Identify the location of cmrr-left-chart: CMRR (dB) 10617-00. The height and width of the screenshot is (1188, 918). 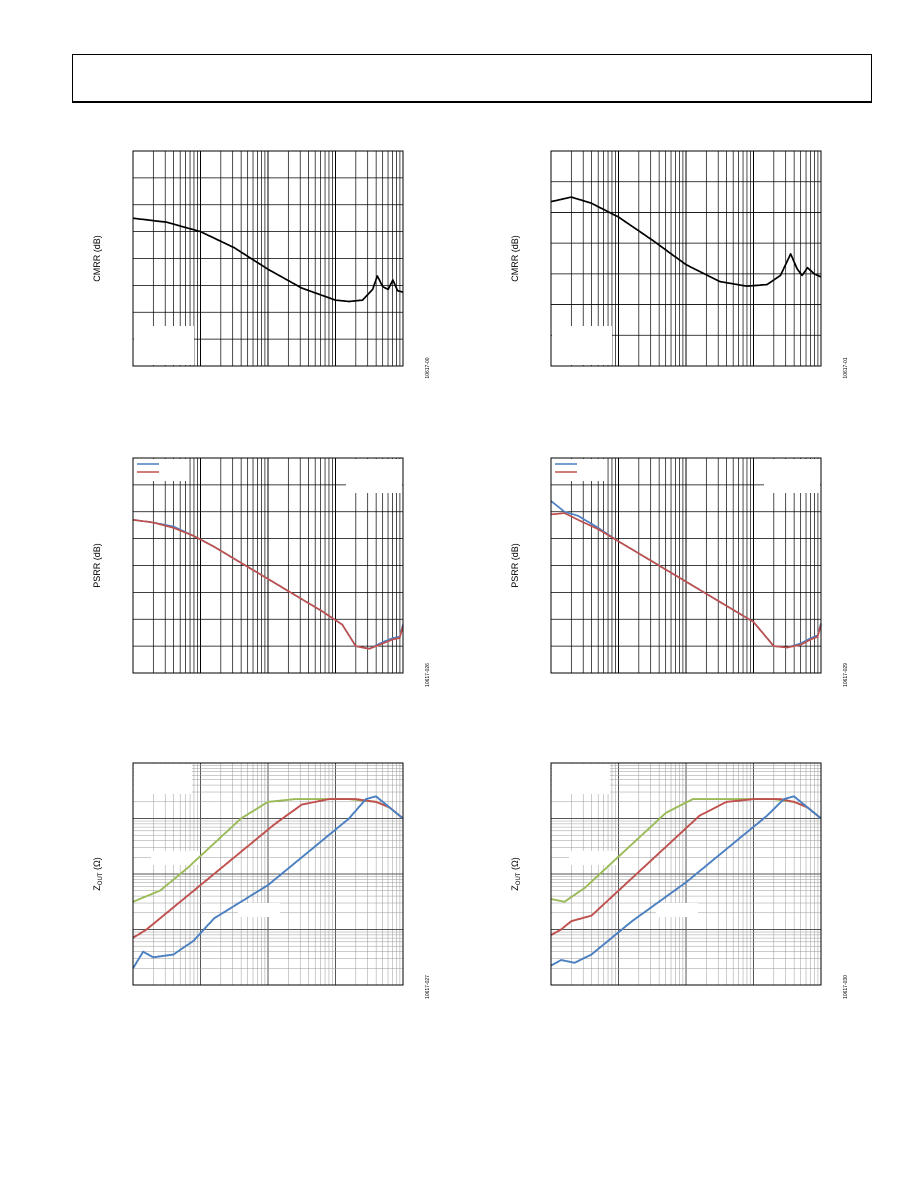
(261, 264).